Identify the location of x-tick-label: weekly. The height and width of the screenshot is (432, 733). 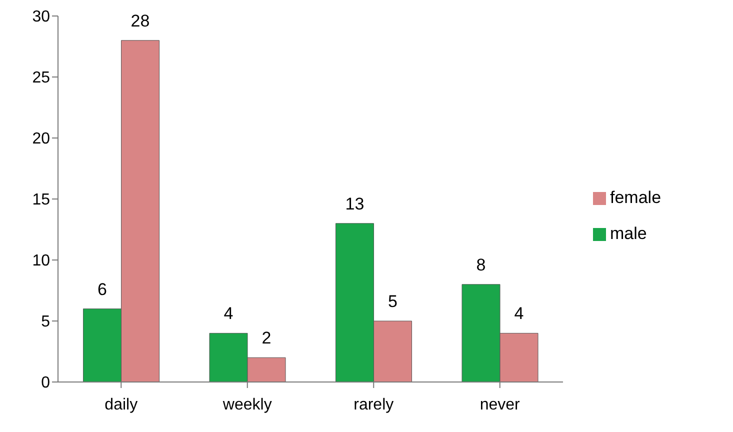
(247, 405).